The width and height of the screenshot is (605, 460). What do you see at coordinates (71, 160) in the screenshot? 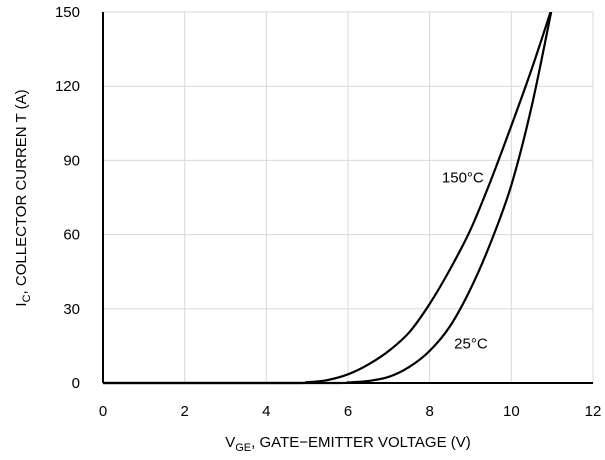
I see `y-tick-label: 90` at bounding box center [71, 160].